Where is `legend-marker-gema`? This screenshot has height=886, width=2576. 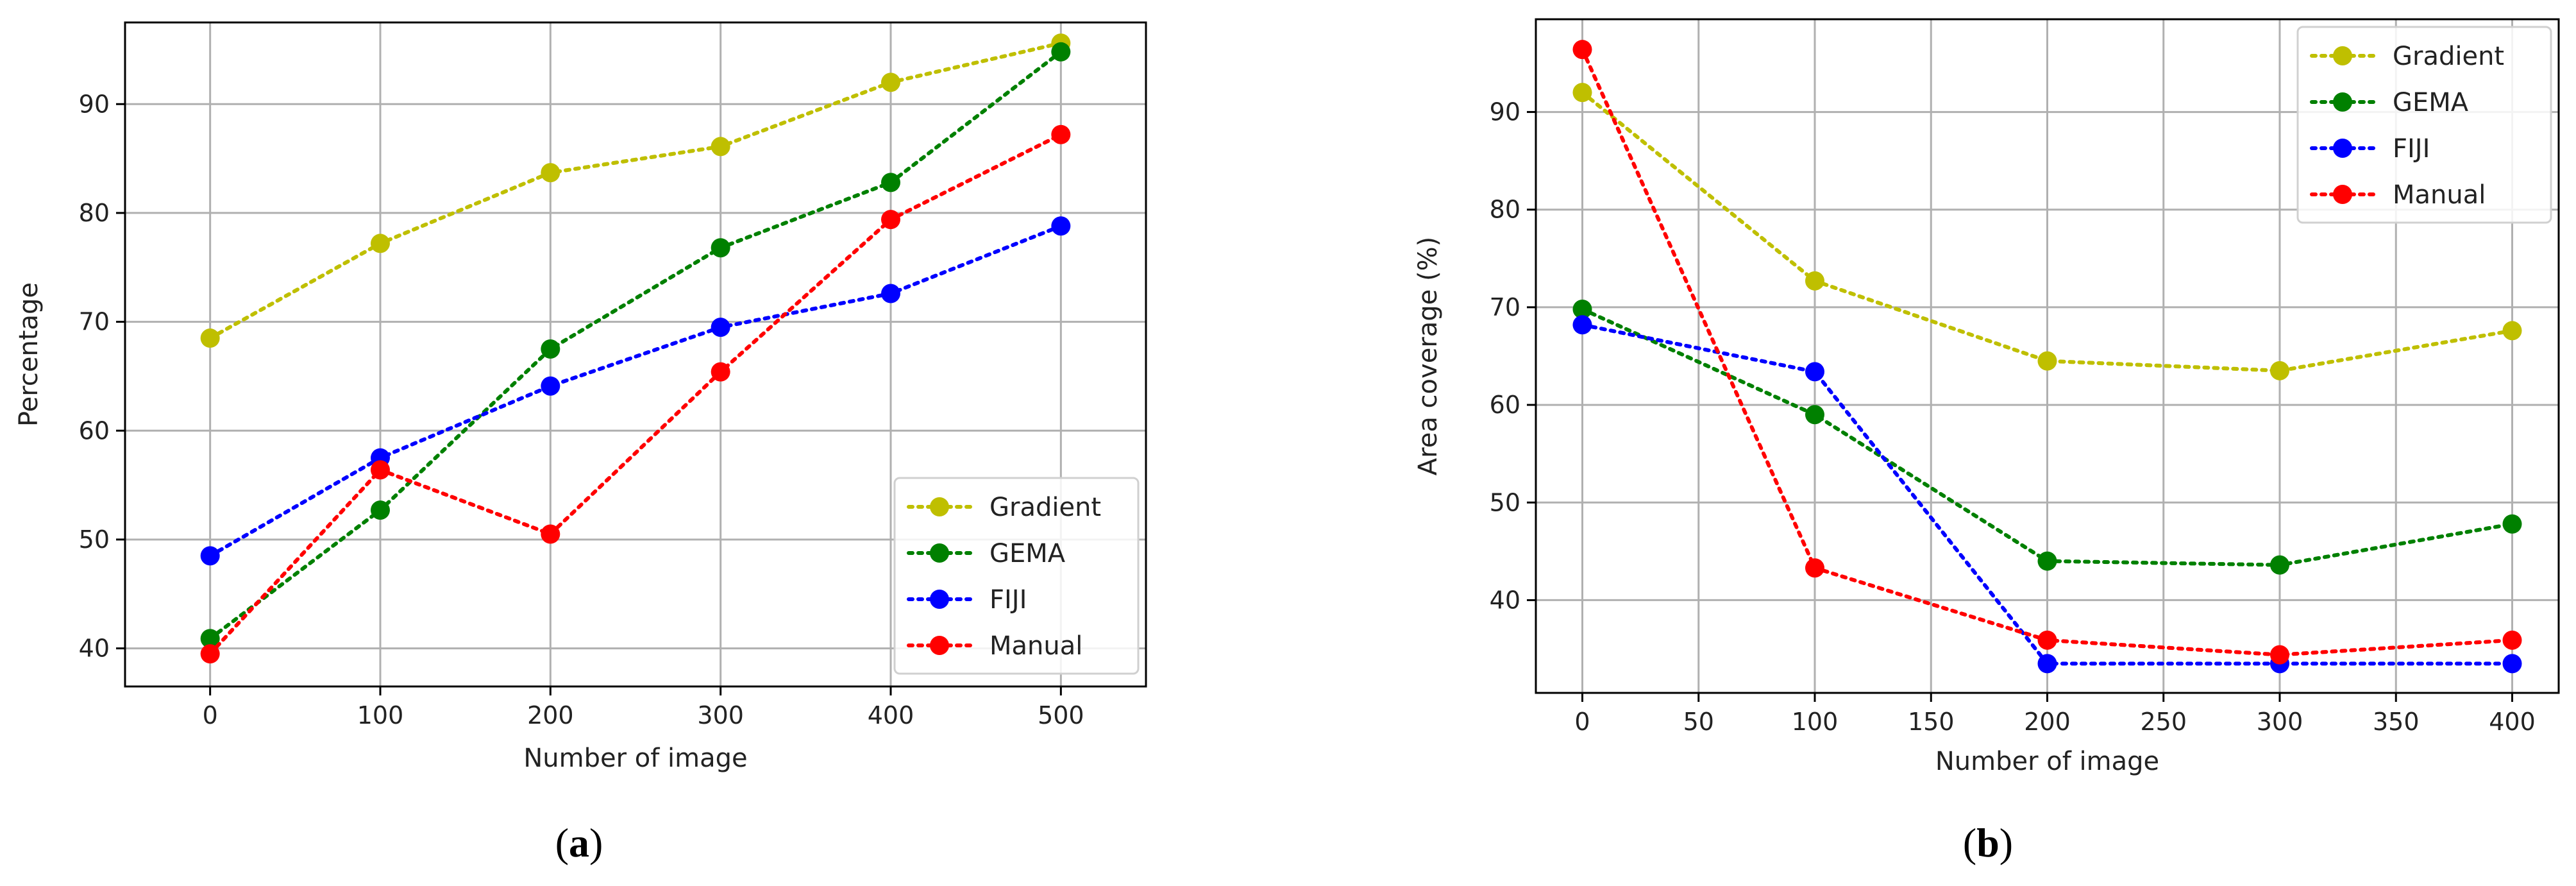 legend-marker-gema is located at coordinates (939, 553).